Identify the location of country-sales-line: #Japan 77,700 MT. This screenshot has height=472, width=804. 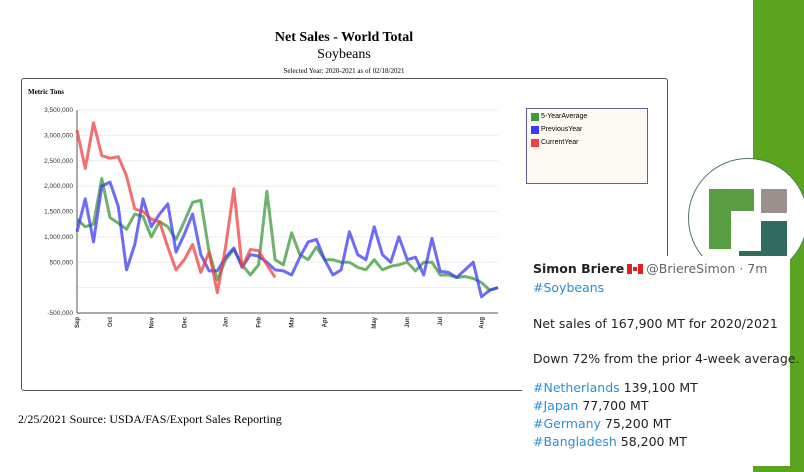
(590, 405).